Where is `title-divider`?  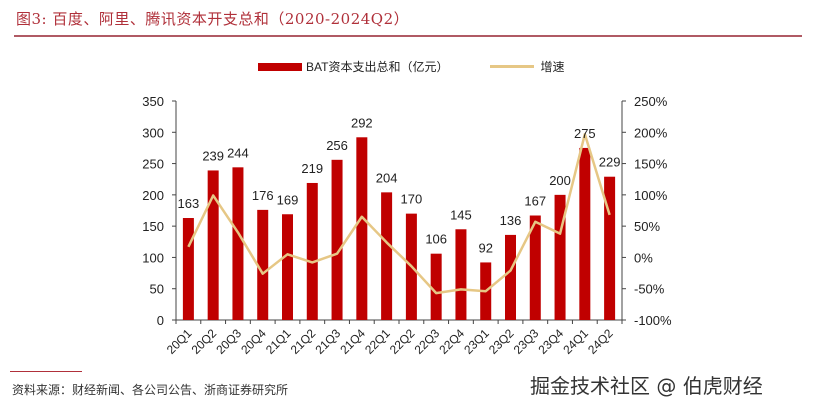 title-divider is located at coordinates (408, 36).